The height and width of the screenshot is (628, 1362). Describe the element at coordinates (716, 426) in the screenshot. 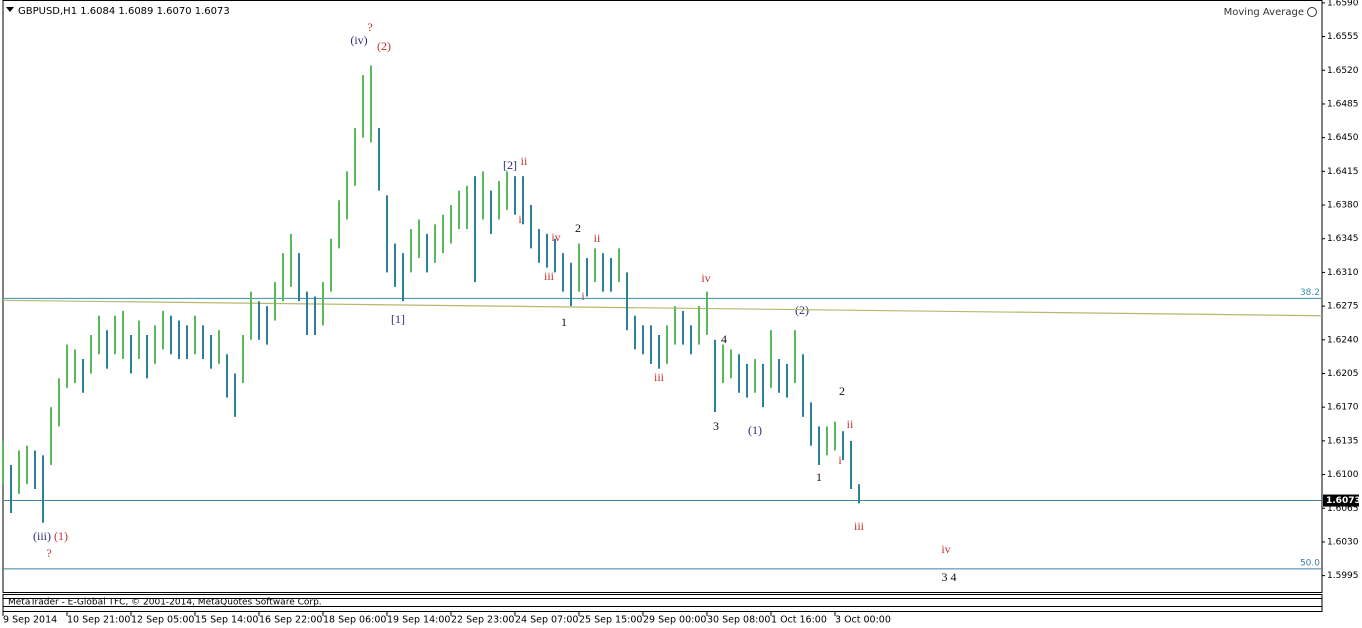

I see `annotation: 3` at that location.